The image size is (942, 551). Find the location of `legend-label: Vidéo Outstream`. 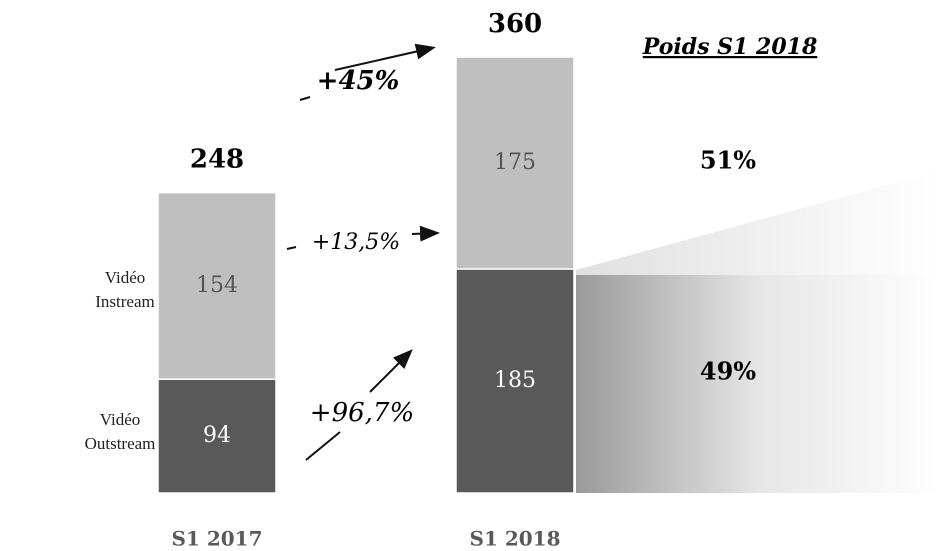

legend-label: Vidéo Outstream is located at coordinates (120, 431).